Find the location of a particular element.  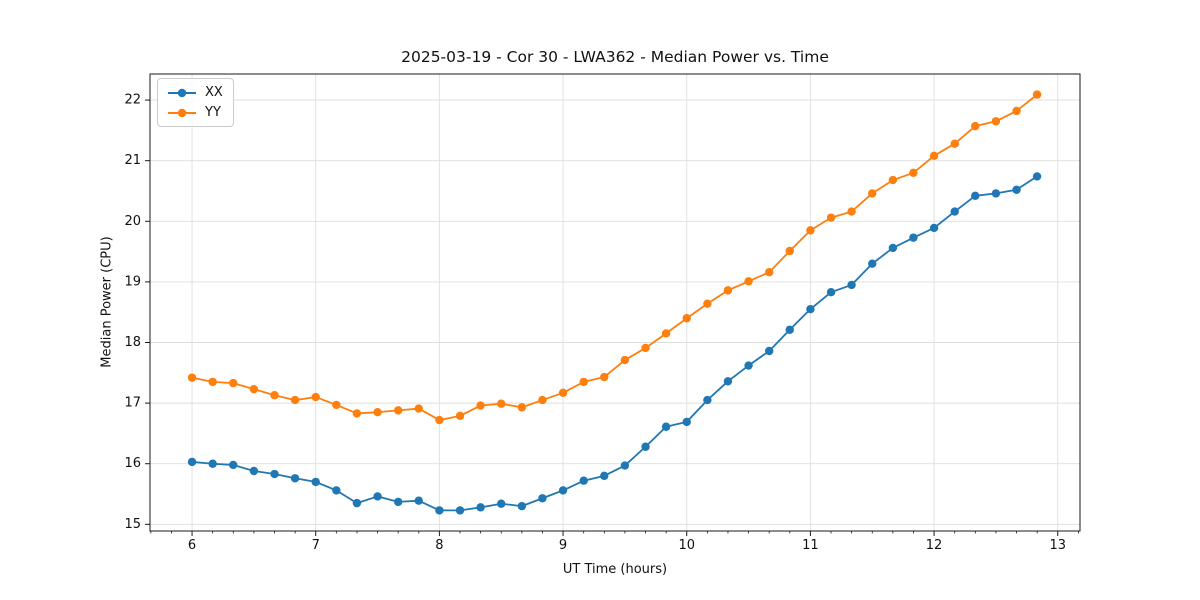

y-tick-label: 17 is located at coordinates (132, 403).